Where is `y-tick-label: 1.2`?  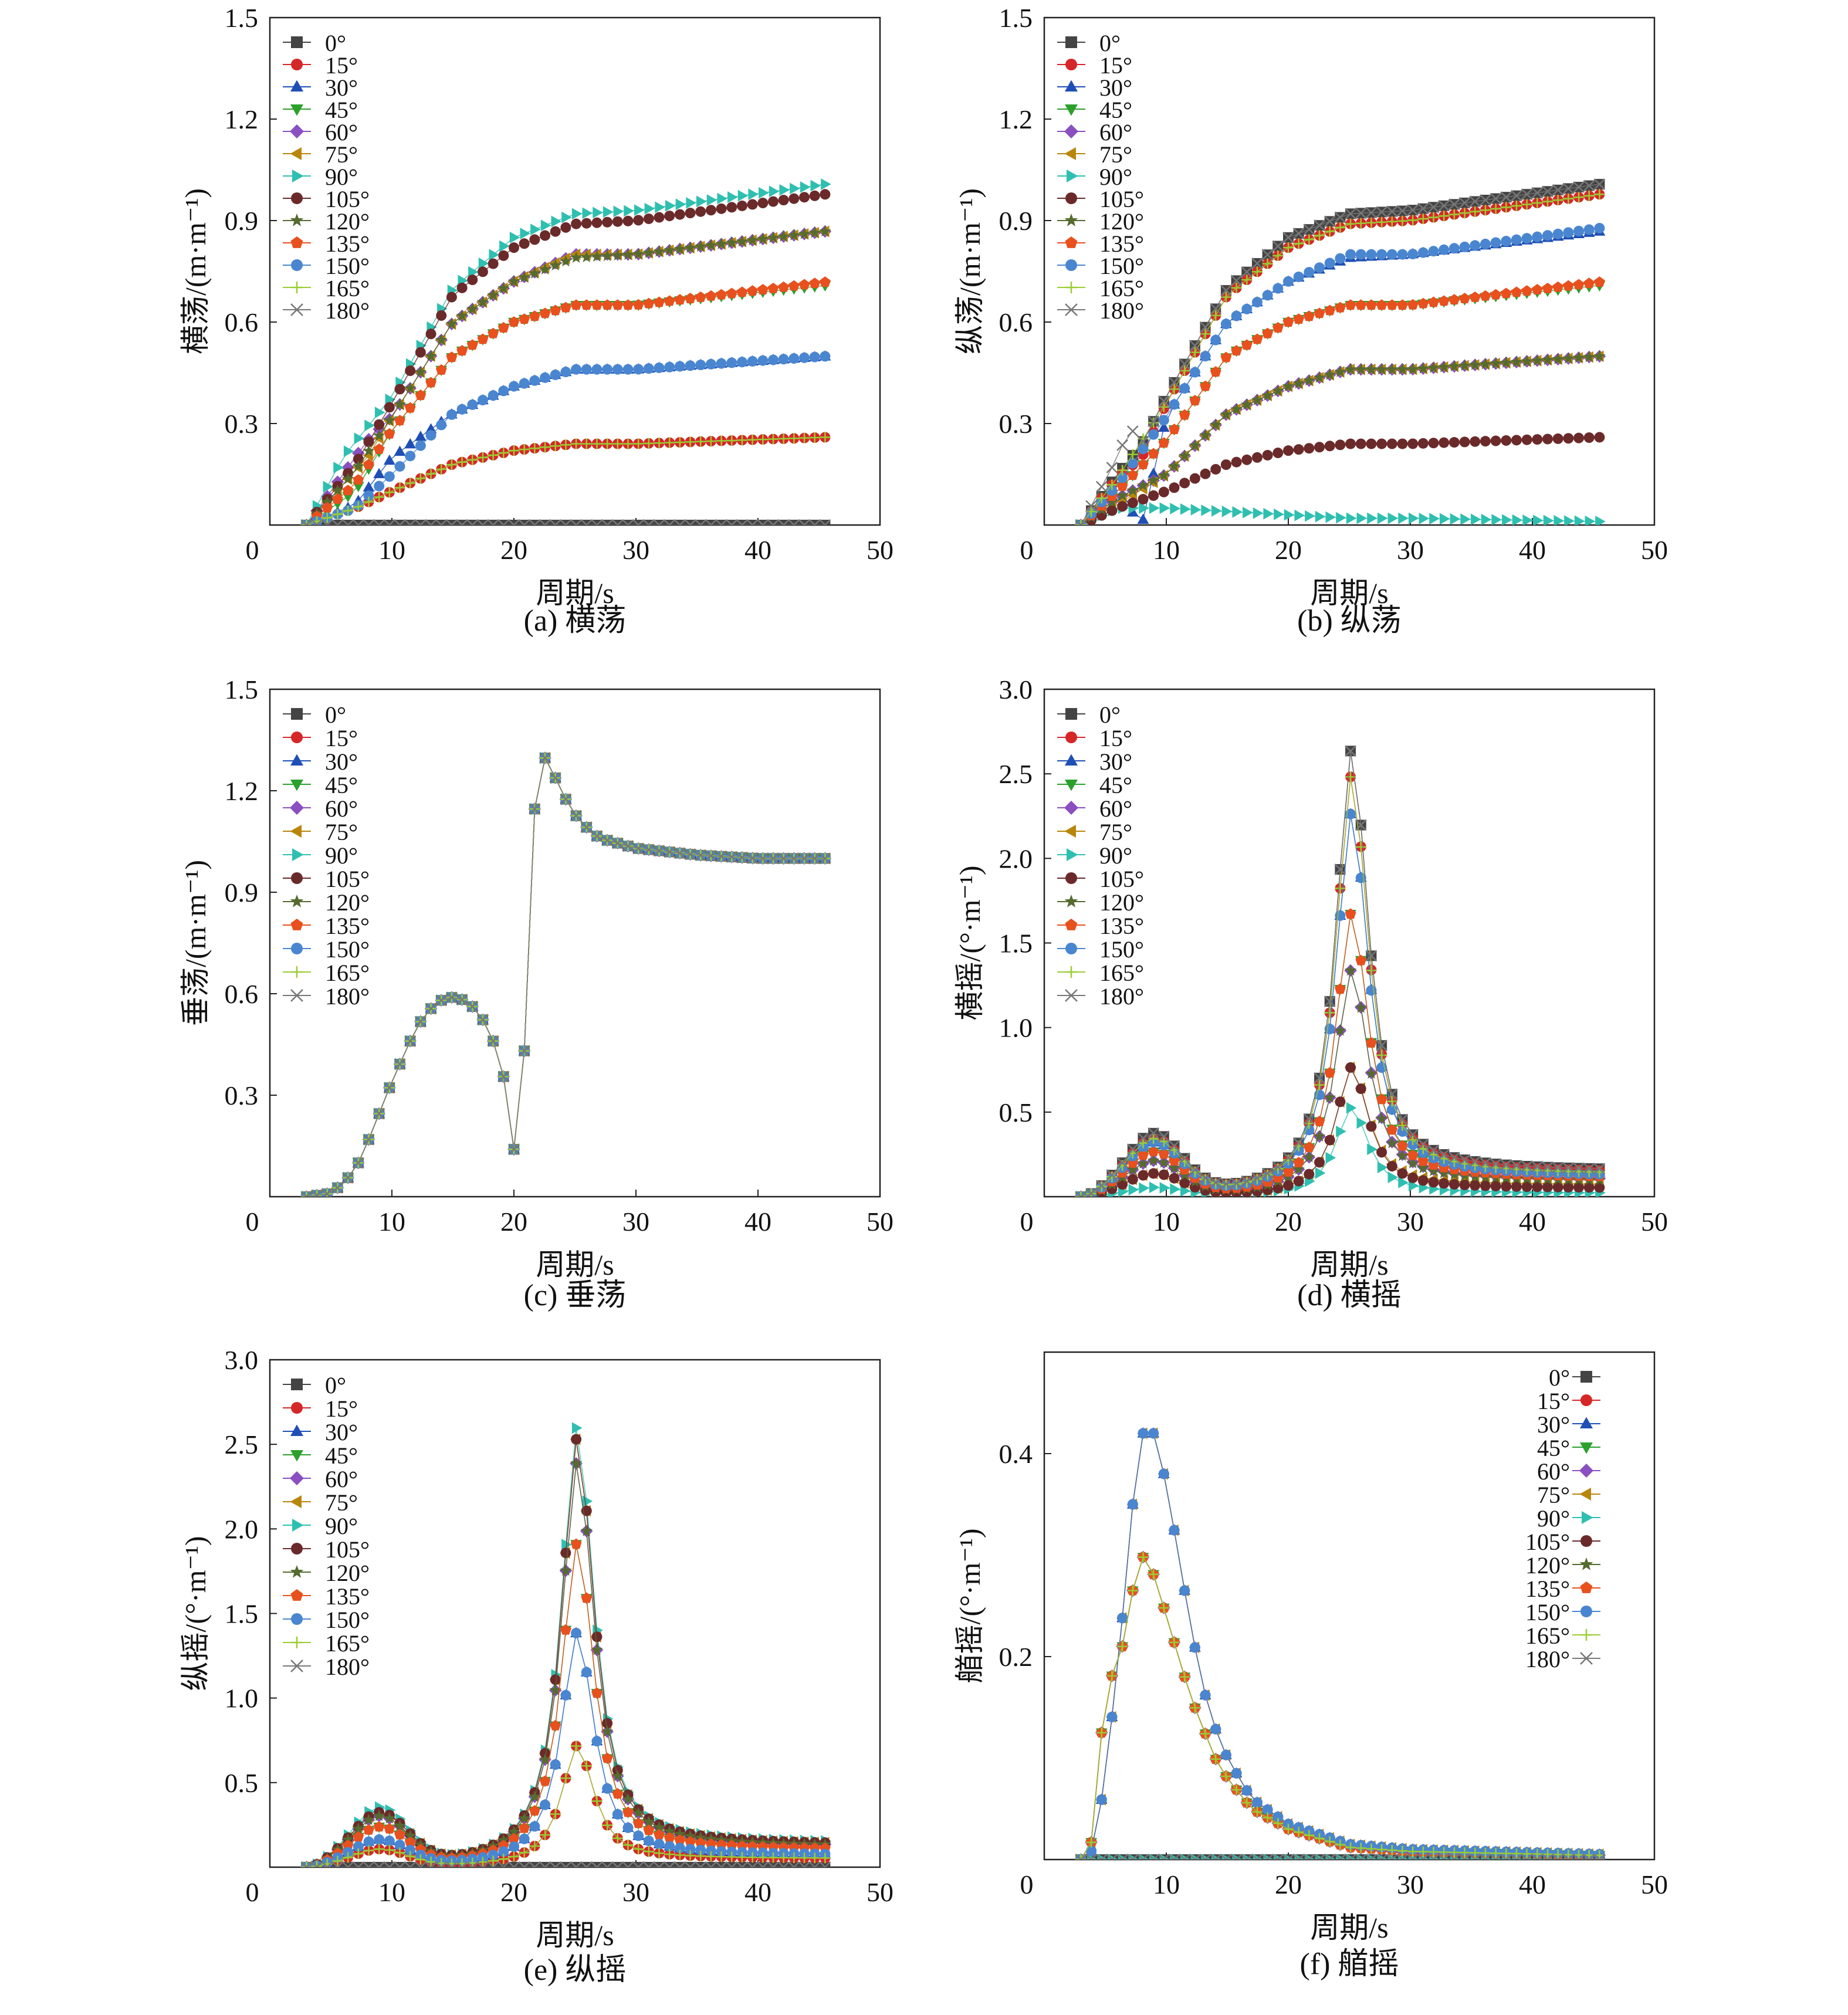
y-tick-label: 1.2 is located at coordinates (1016, 119).